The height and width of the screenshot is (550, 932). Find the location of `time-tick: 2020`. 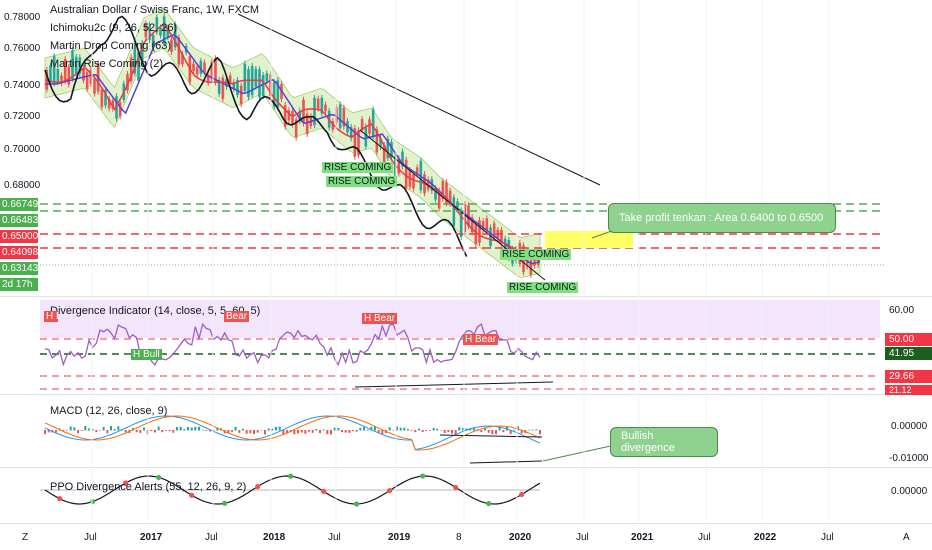

time-tick: 2020 is located at coordinates (520, 537).